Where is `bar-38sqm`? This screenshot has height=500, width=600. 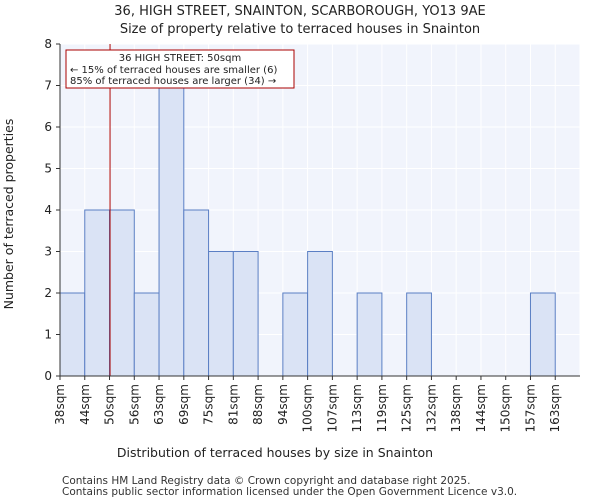 bar-38sqm is located at coordinates (72, 334).